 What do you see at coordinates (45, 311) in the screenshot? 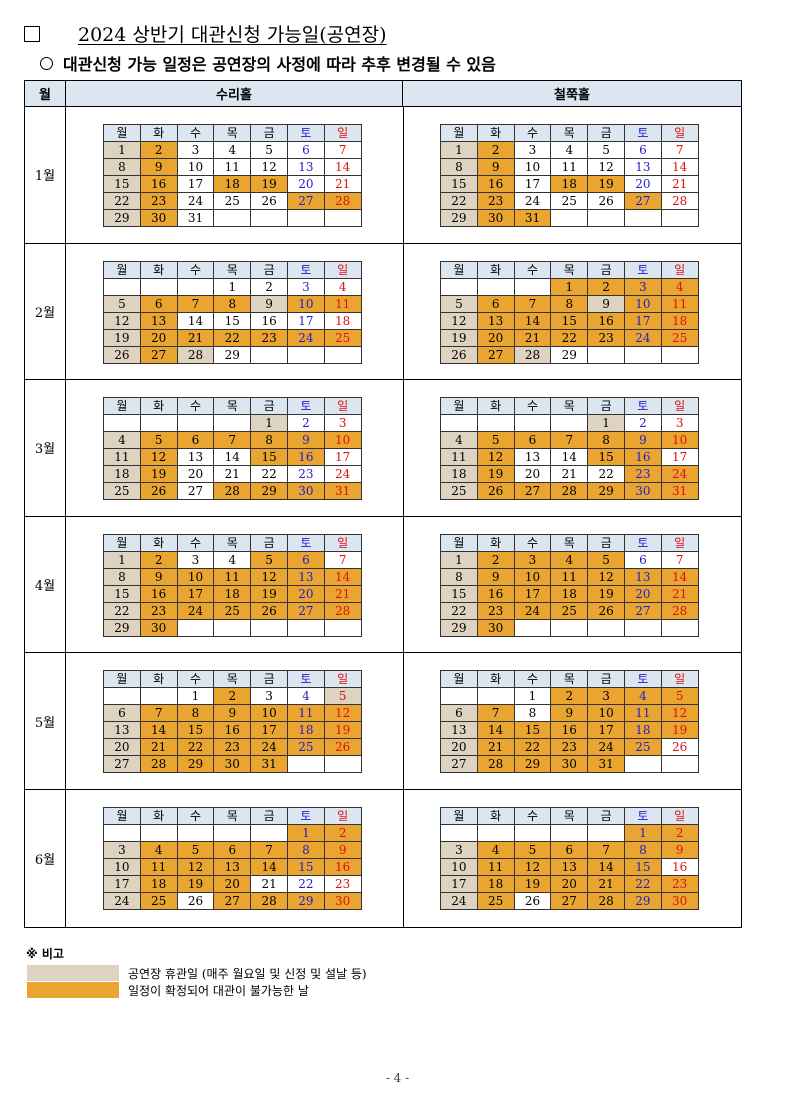
I see `month-label: 2월` at bounding box center [45, 311].